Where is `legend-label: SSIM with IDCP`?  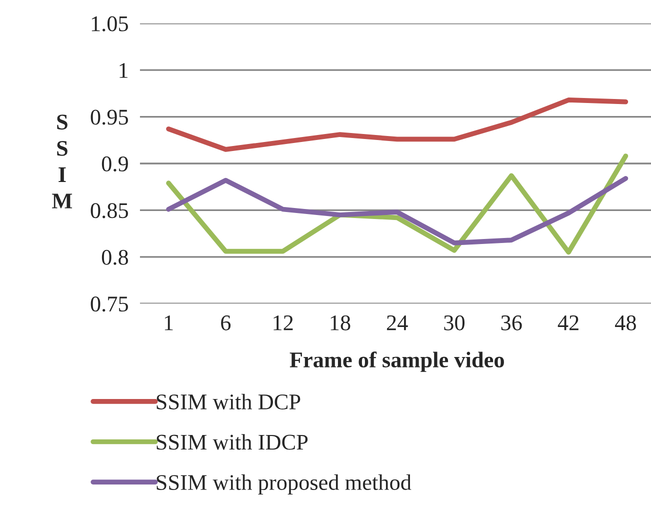 legend-label: SSIM with IDCP is located at coordinates (232, 442).